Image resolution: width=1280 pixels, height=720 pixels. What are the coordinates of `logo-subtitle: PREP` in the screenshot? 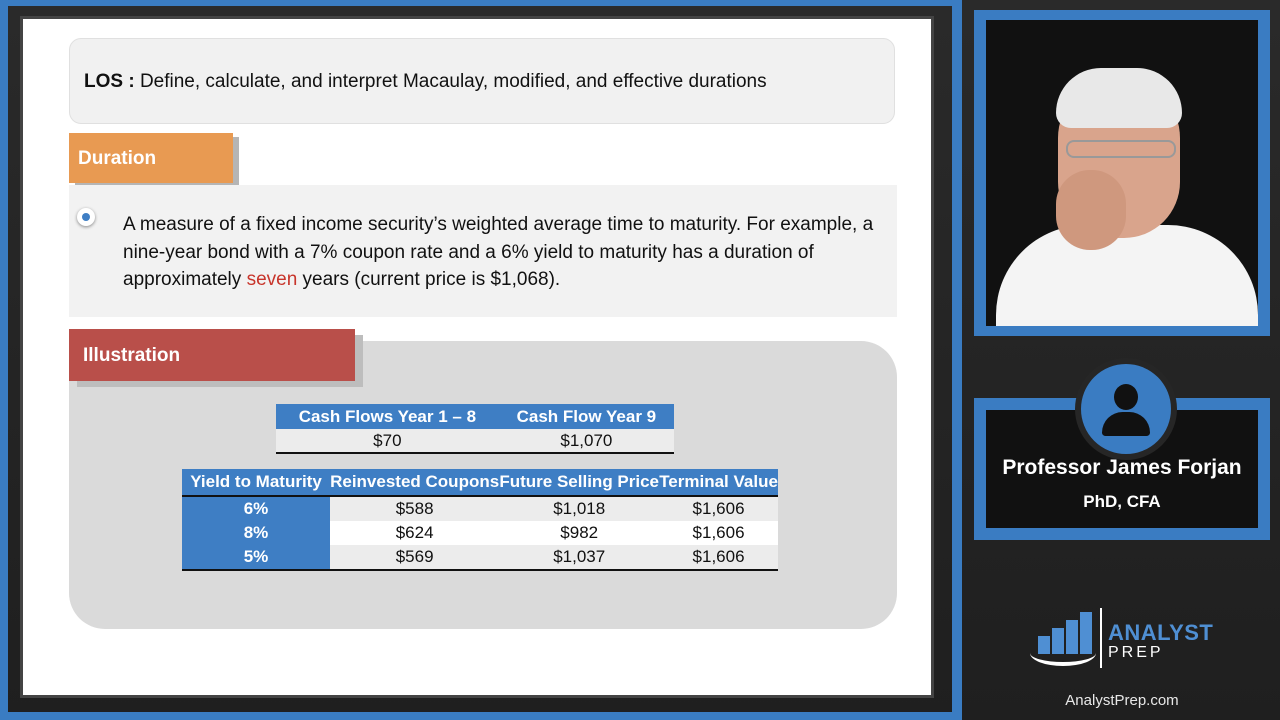 It's located at (1136, 652).